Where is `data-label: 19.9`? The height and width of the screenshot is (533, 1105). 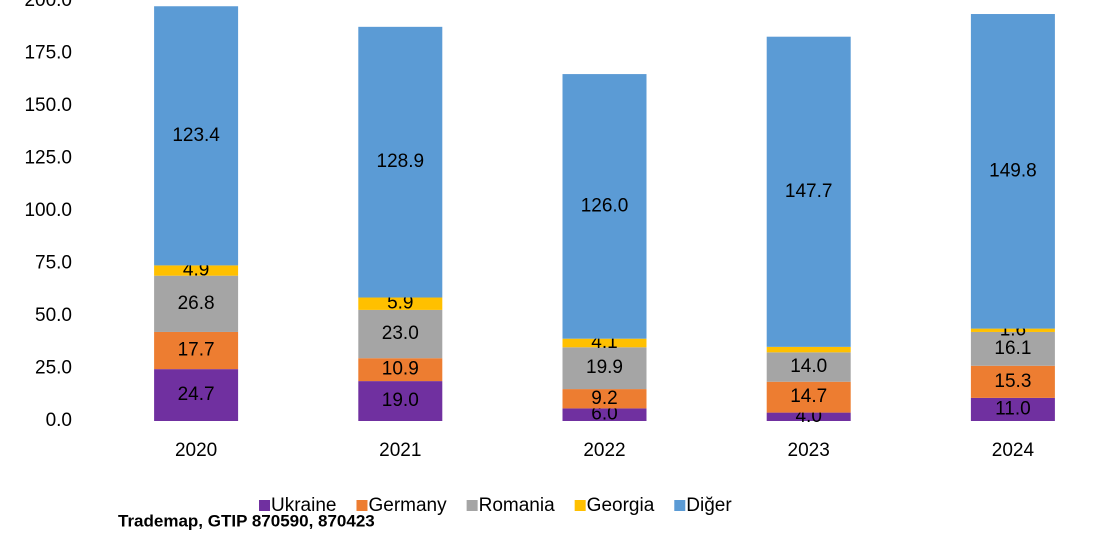 data-label: 19.9 is located at coordinates (604, 367).